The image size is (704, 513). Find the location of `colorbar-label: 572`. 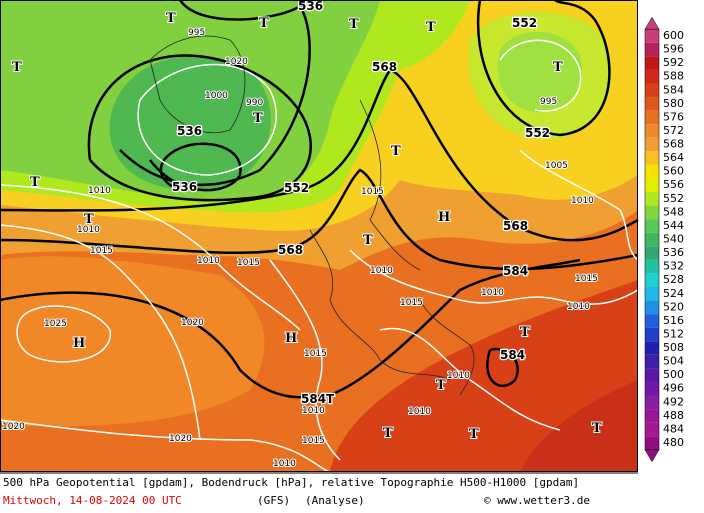

colorbar-label: 572 is located at coordinates (673, 130).